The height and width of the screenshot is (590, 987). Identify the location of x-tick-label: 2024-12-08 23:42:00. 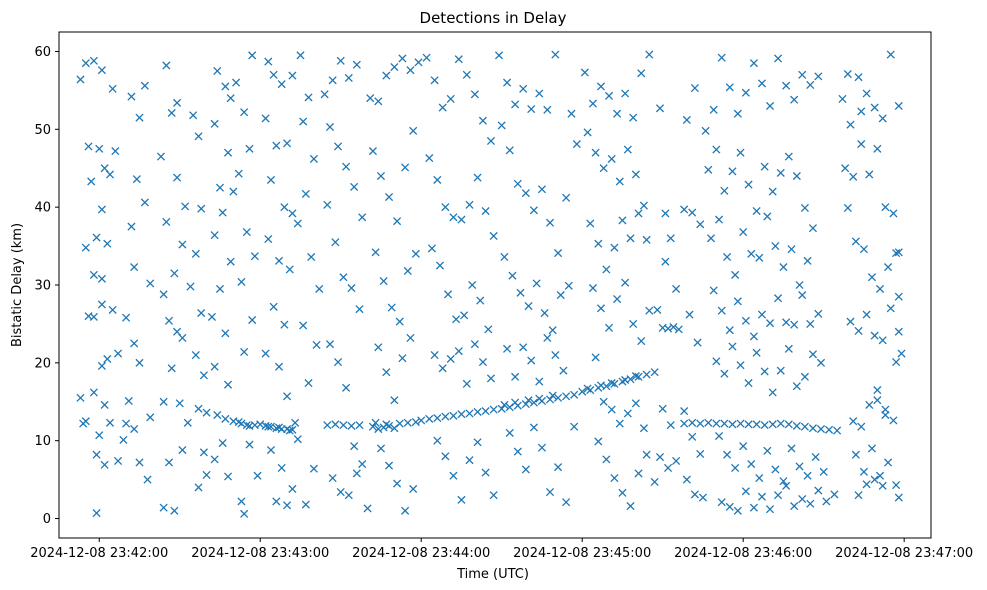
(99, 553).